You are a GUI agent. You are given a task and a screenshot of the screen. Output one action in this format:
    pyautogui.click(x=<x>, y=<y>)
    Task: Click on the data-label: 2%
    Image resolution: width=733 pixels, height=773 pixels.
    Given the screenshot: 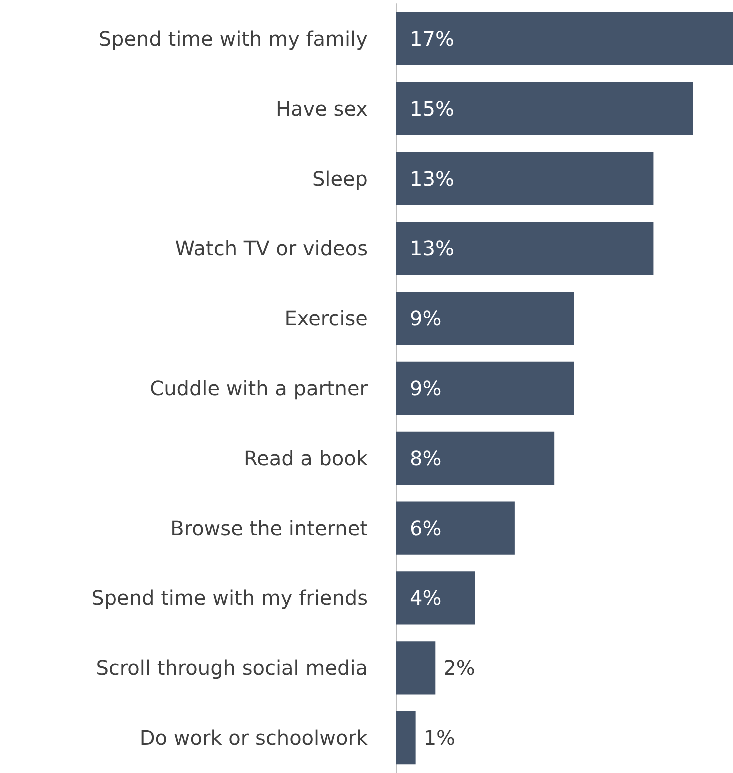 What is the action you would take?
    pyautogui.click(x=460, y=668)
    